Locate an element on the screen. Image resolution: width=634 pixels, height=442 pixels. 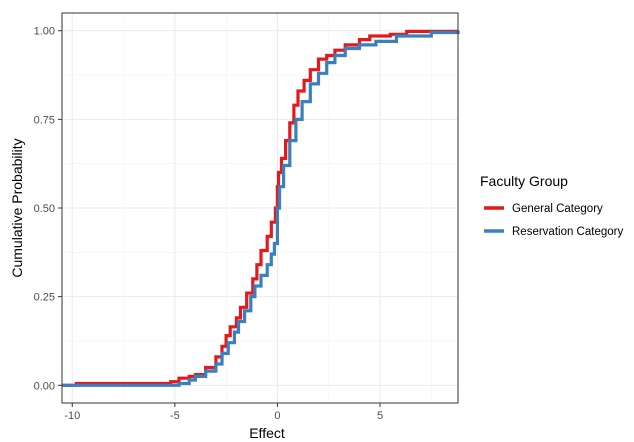
y-tick-label: 0.00 is located at coordinates (44, 386).